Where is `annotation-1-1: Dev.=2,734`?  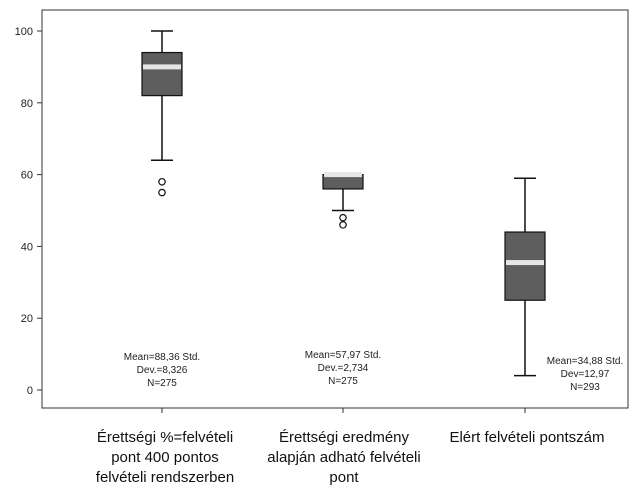
annotation-1-1: Dev.=2,734 is located at coordinates (343, 368).